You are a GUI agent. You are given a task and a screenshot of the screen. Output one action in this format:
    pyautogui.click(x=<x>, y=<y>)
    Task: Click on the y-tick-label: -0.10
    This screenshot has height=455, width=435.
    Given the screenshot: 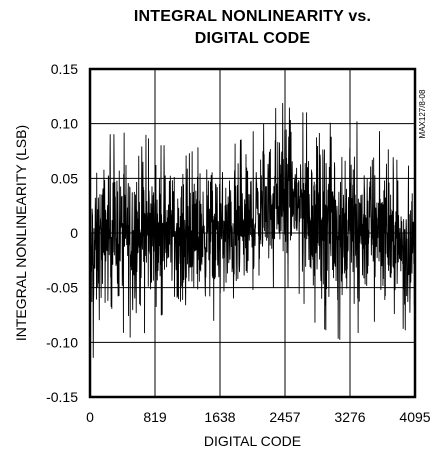 What is the action you would take?
    pyautogui.click(x=62, y=342)
    